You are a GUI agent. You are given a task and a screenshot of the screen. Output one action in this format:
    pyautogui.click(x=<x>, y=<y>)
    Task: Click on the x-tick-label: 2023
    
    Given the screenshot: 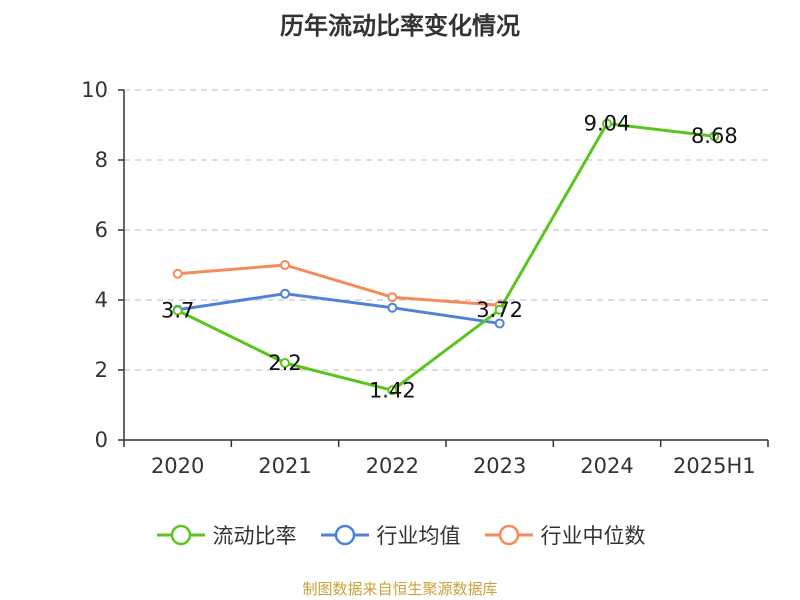 What is the action you would take?
    pyautogui.click(x=499, y=466)
    